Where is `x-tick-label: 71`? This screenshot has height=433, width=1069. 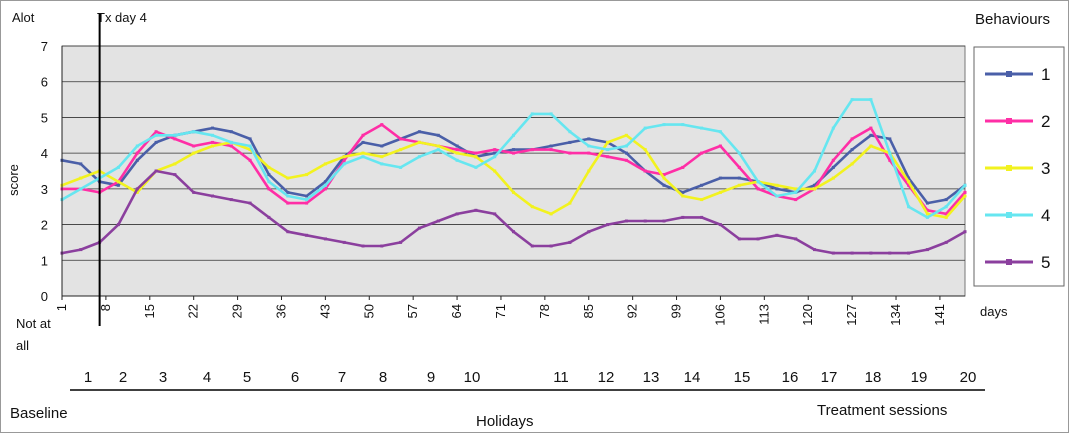 x-tick-label: 71 is located at coordinates (500, 311).